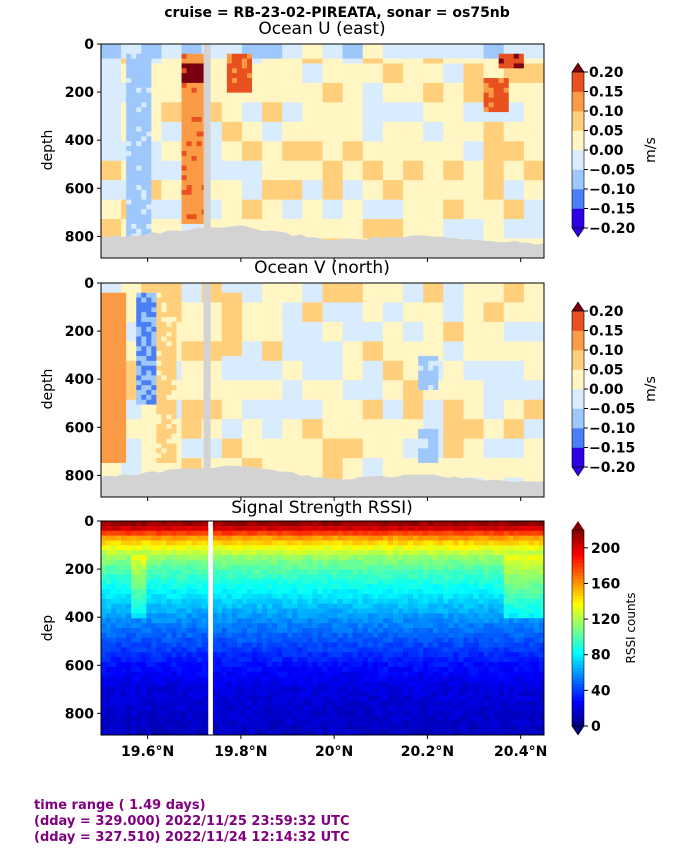  Describe the element at coordinates (605, 549) in the screenshot. I see `colorbar-tick-label: 200` at that location.